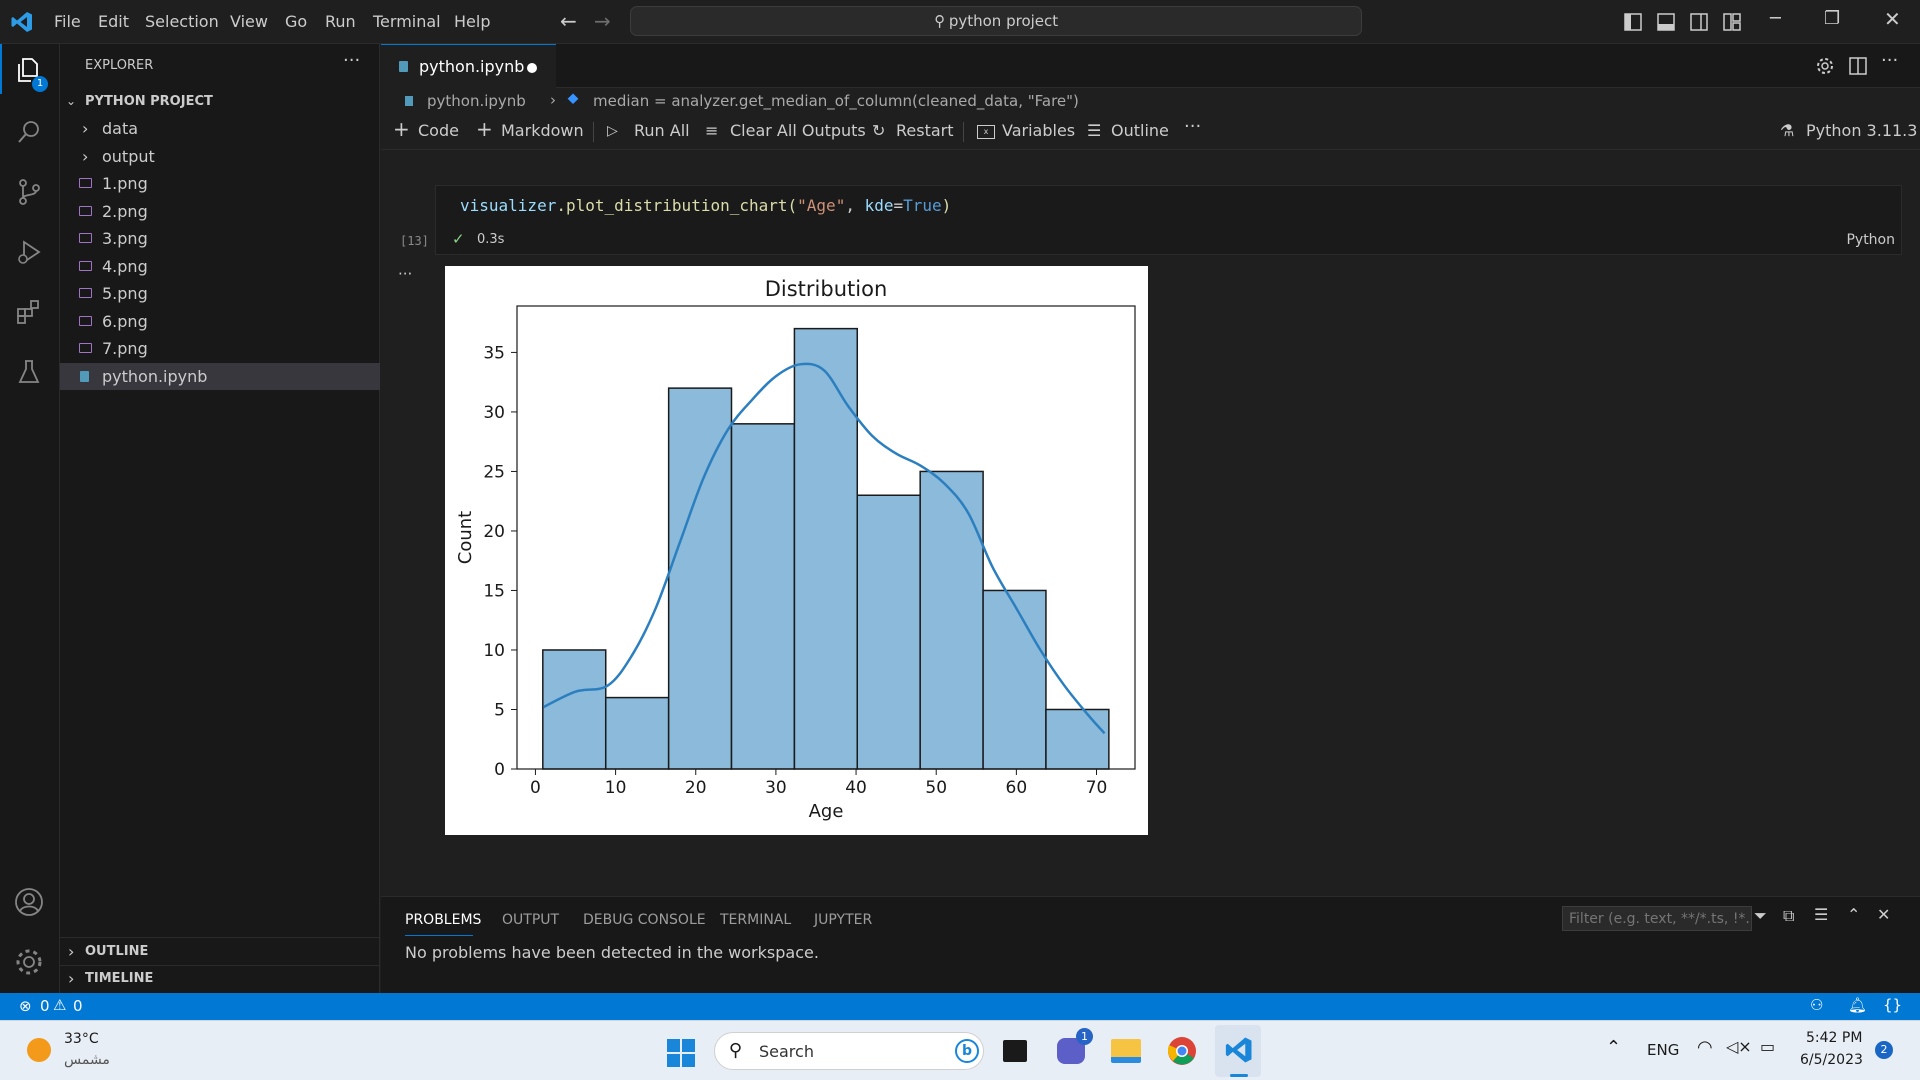  I want to click on toggle-sidebar-icon, so click(1633, 22).